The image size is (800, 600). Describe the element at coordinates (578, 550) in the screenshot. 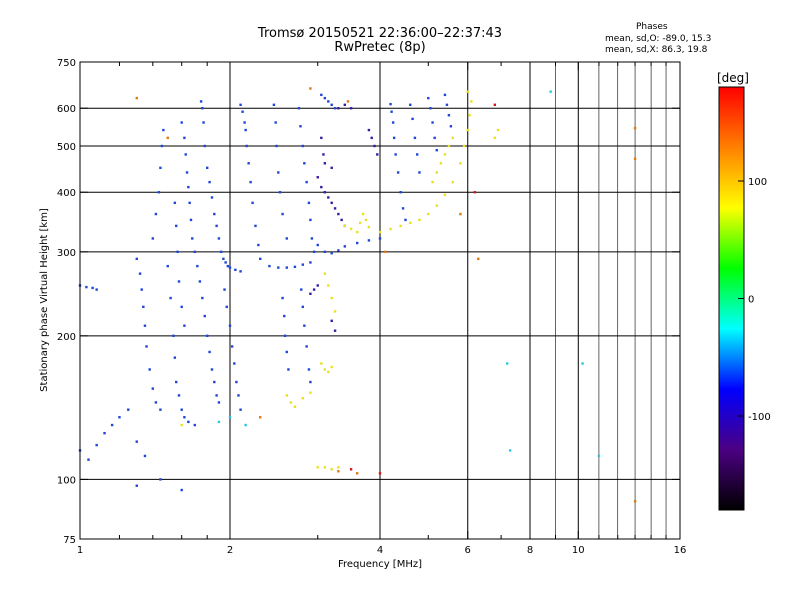

I see `x-tick-label: 10` at that location.